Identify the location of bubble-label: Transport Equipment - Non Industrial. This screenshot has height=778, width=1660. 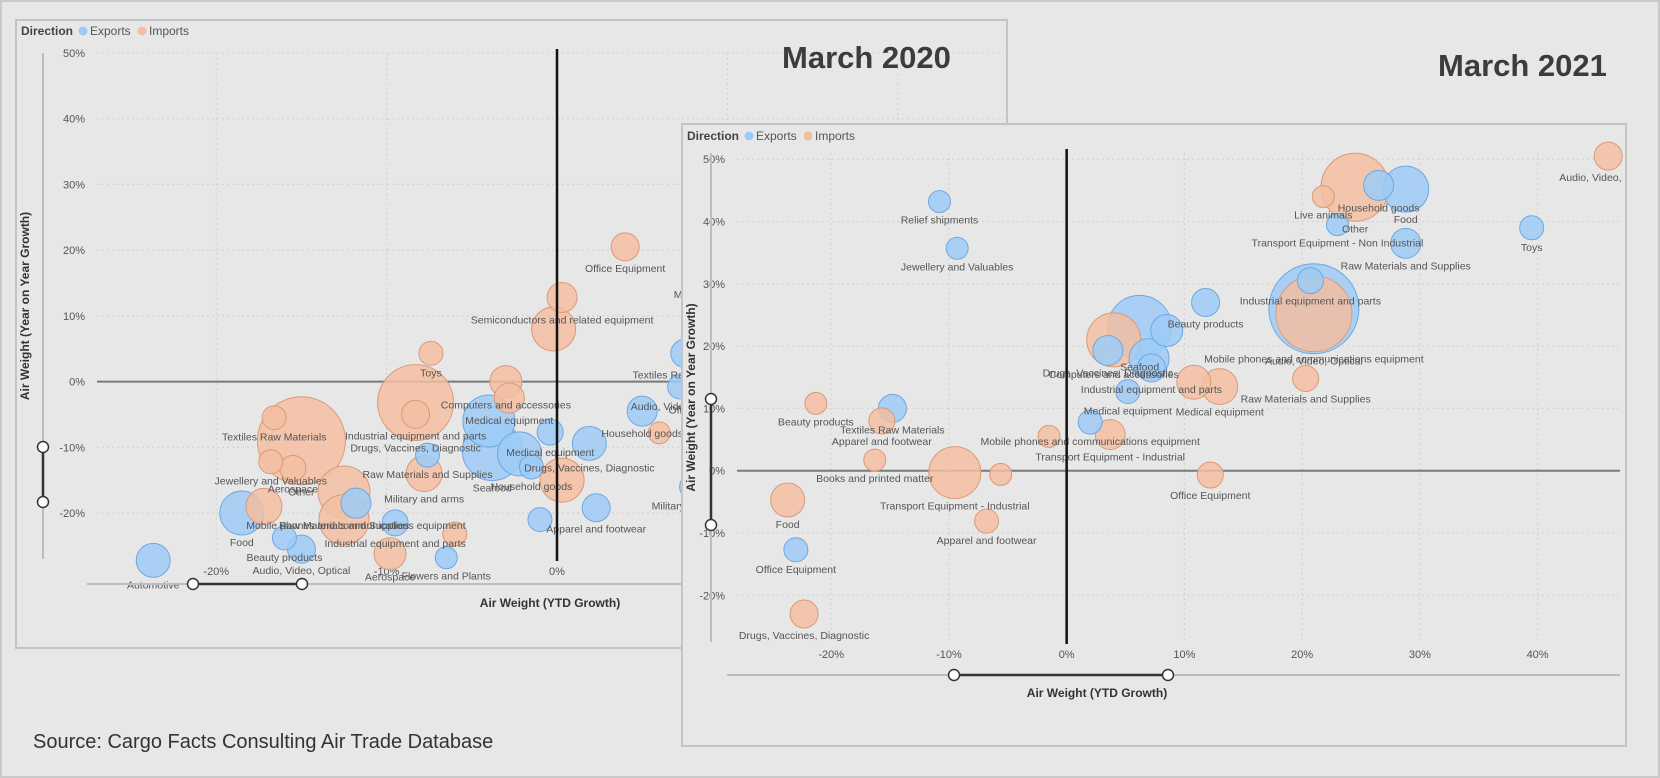
(1338, 244).